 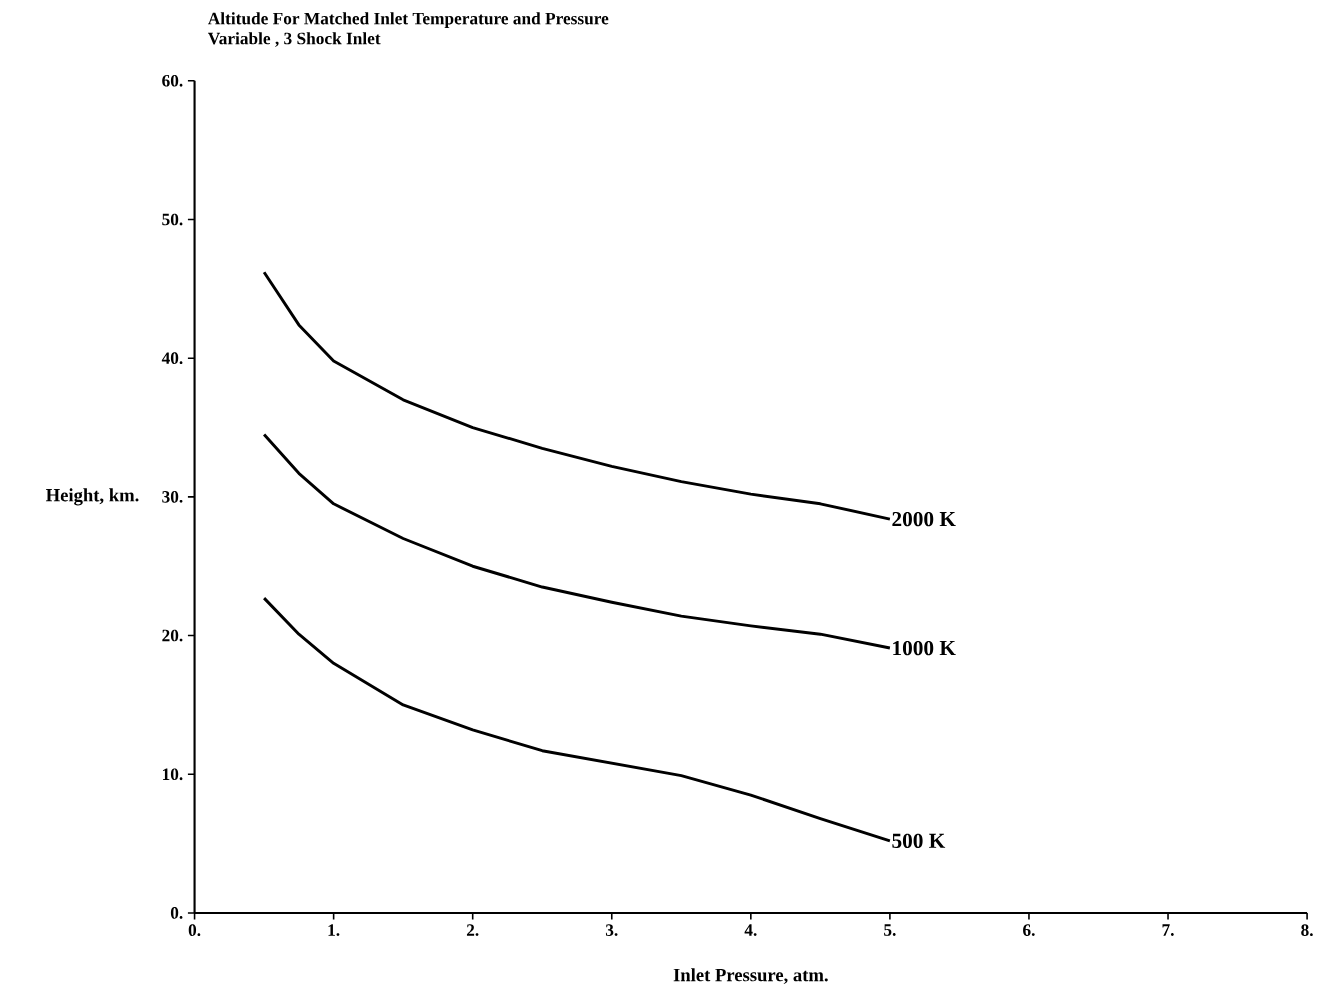 What do you see at coordinates (919, 841) in the screenshot?
I see `series-label: 500 K` at bounding box center [919, 841].